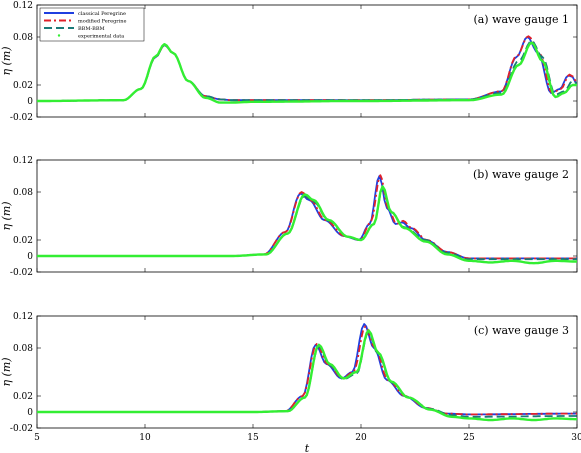 This screenshot has height=453, width=581. Describe the element at coordinates (521, 19) in the screenshot. I see `panel-title: (a) wave gauge 1` at that location.